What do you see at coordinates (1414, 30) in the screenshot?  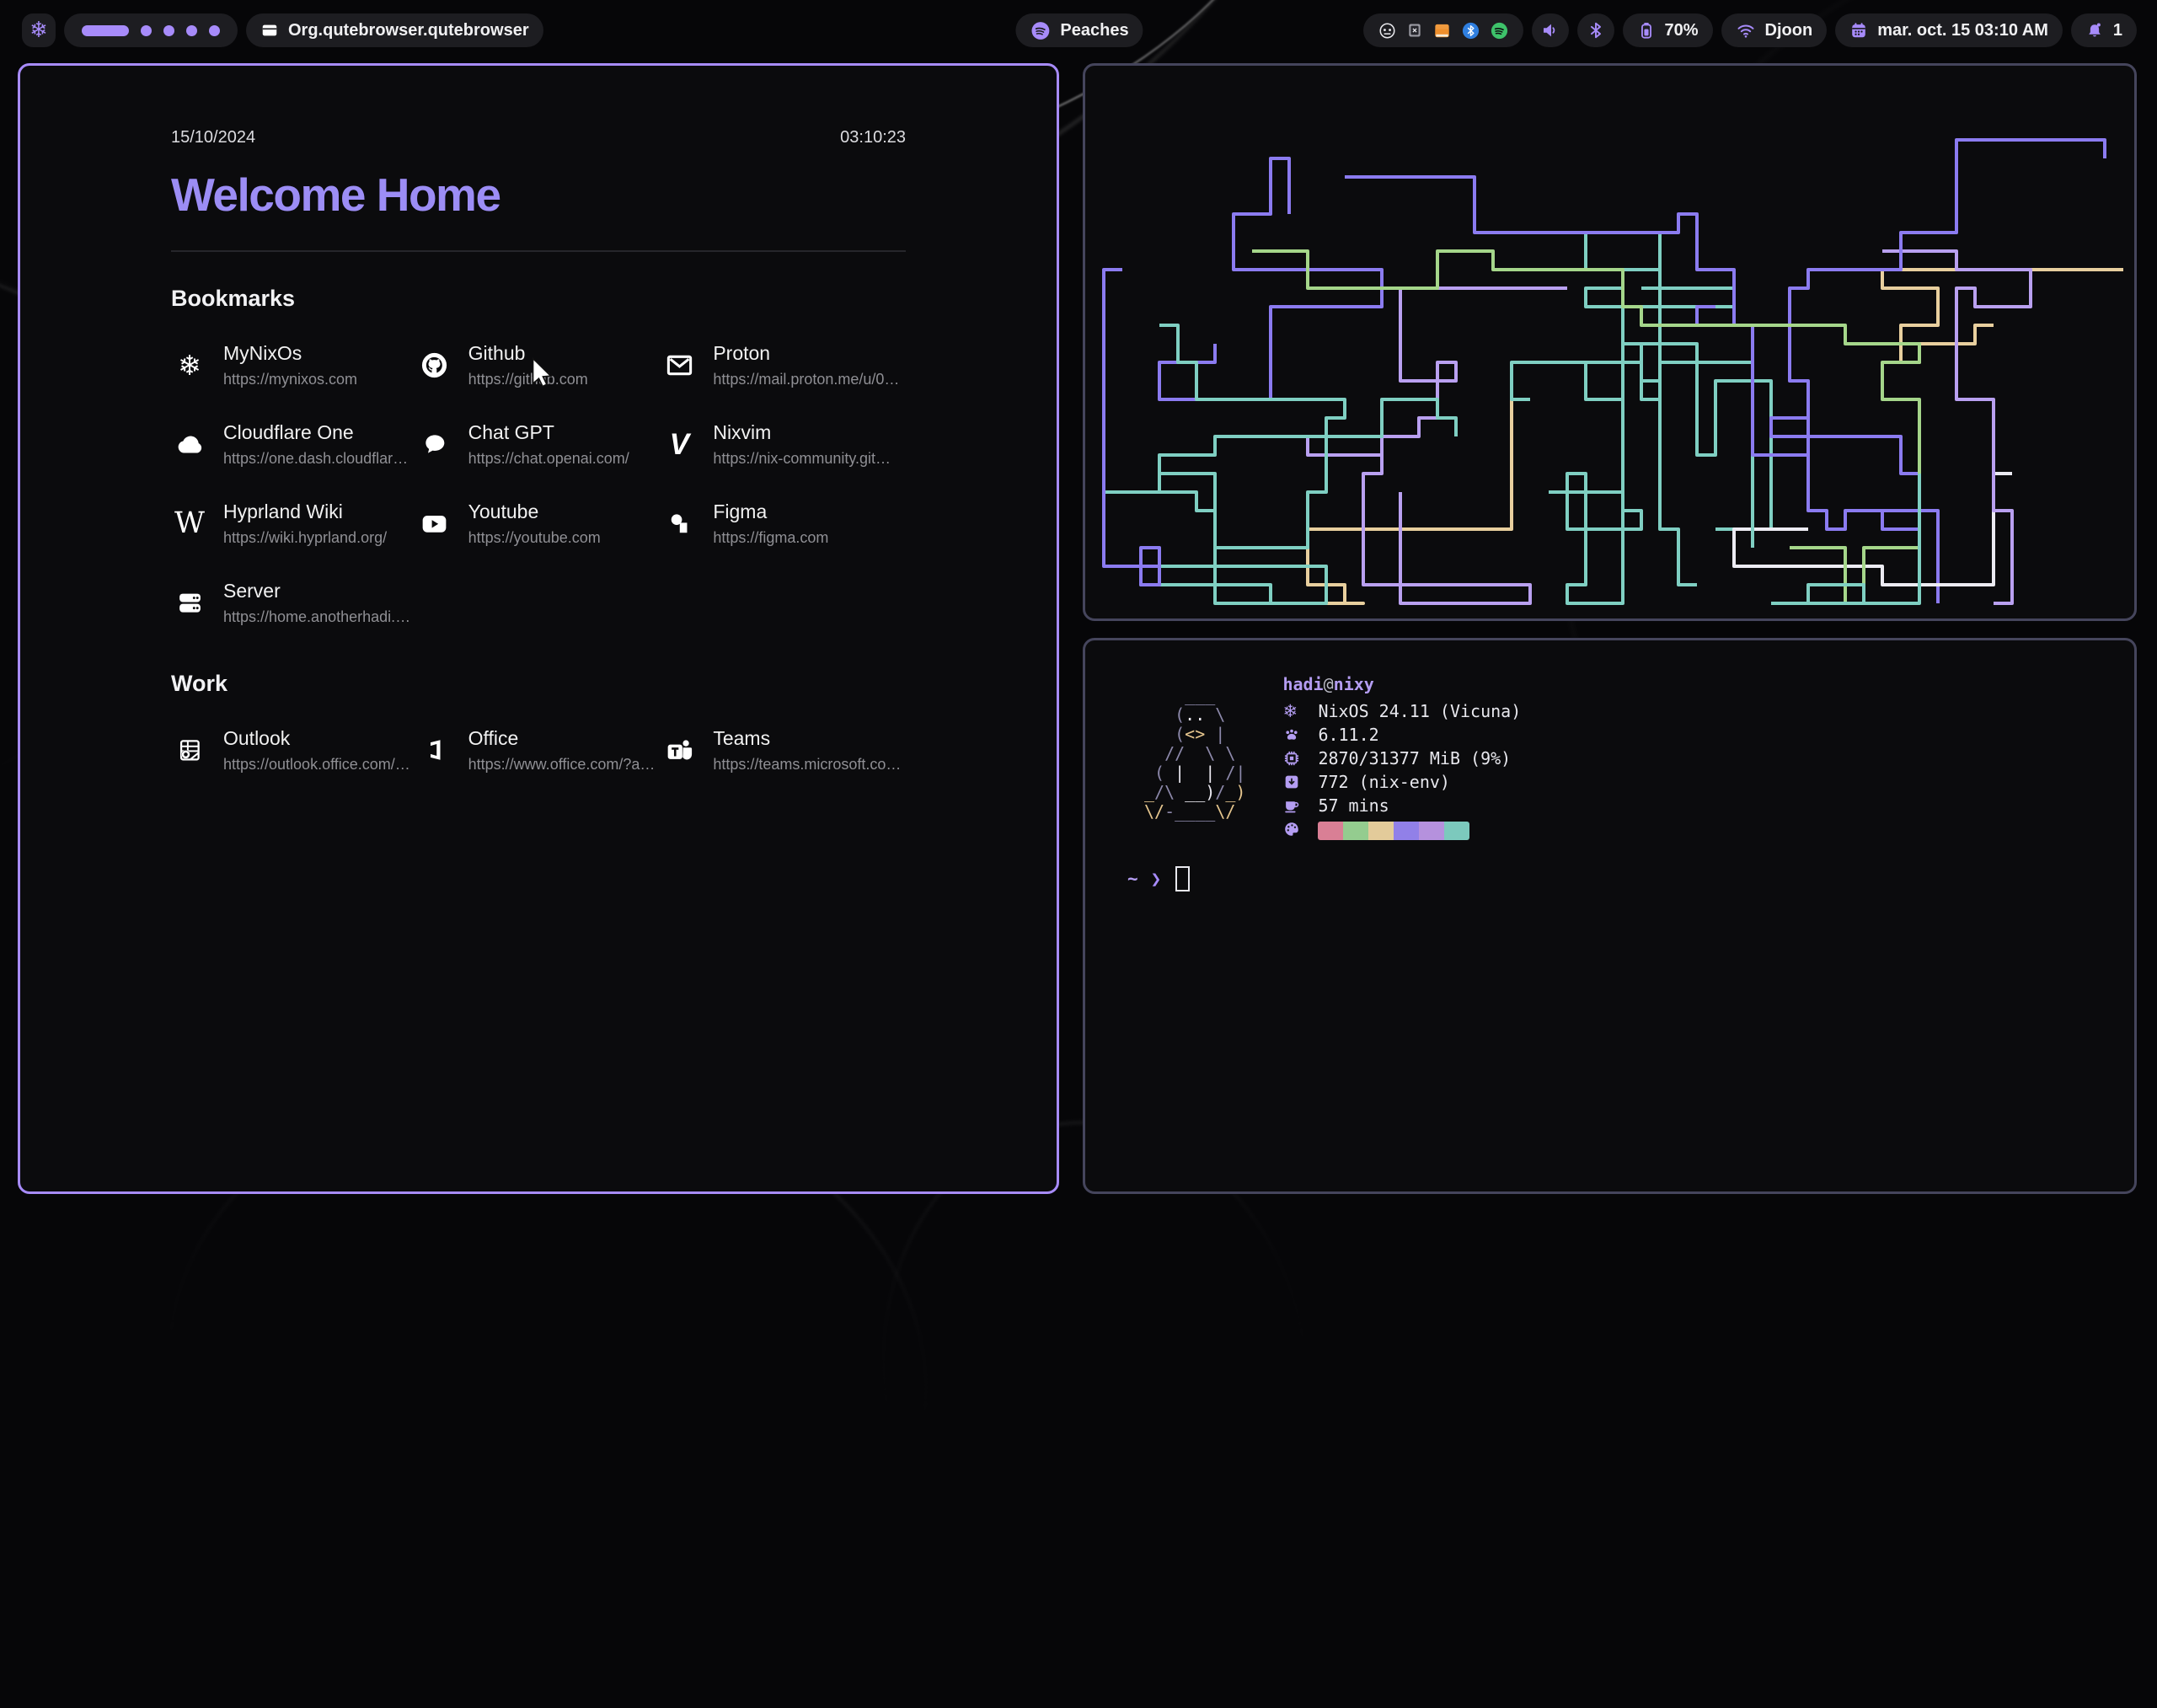 I see `keepassxc-icon` at bounding box center [1414, 30].